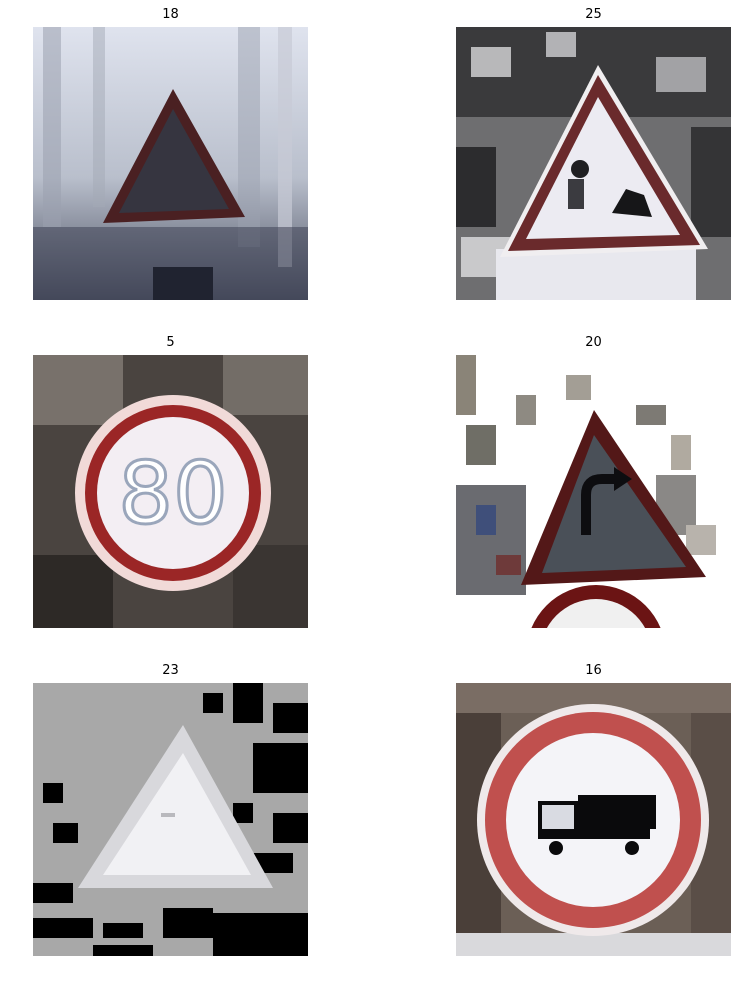  I want to click on image-panel-3: 80, so click(170, 491).